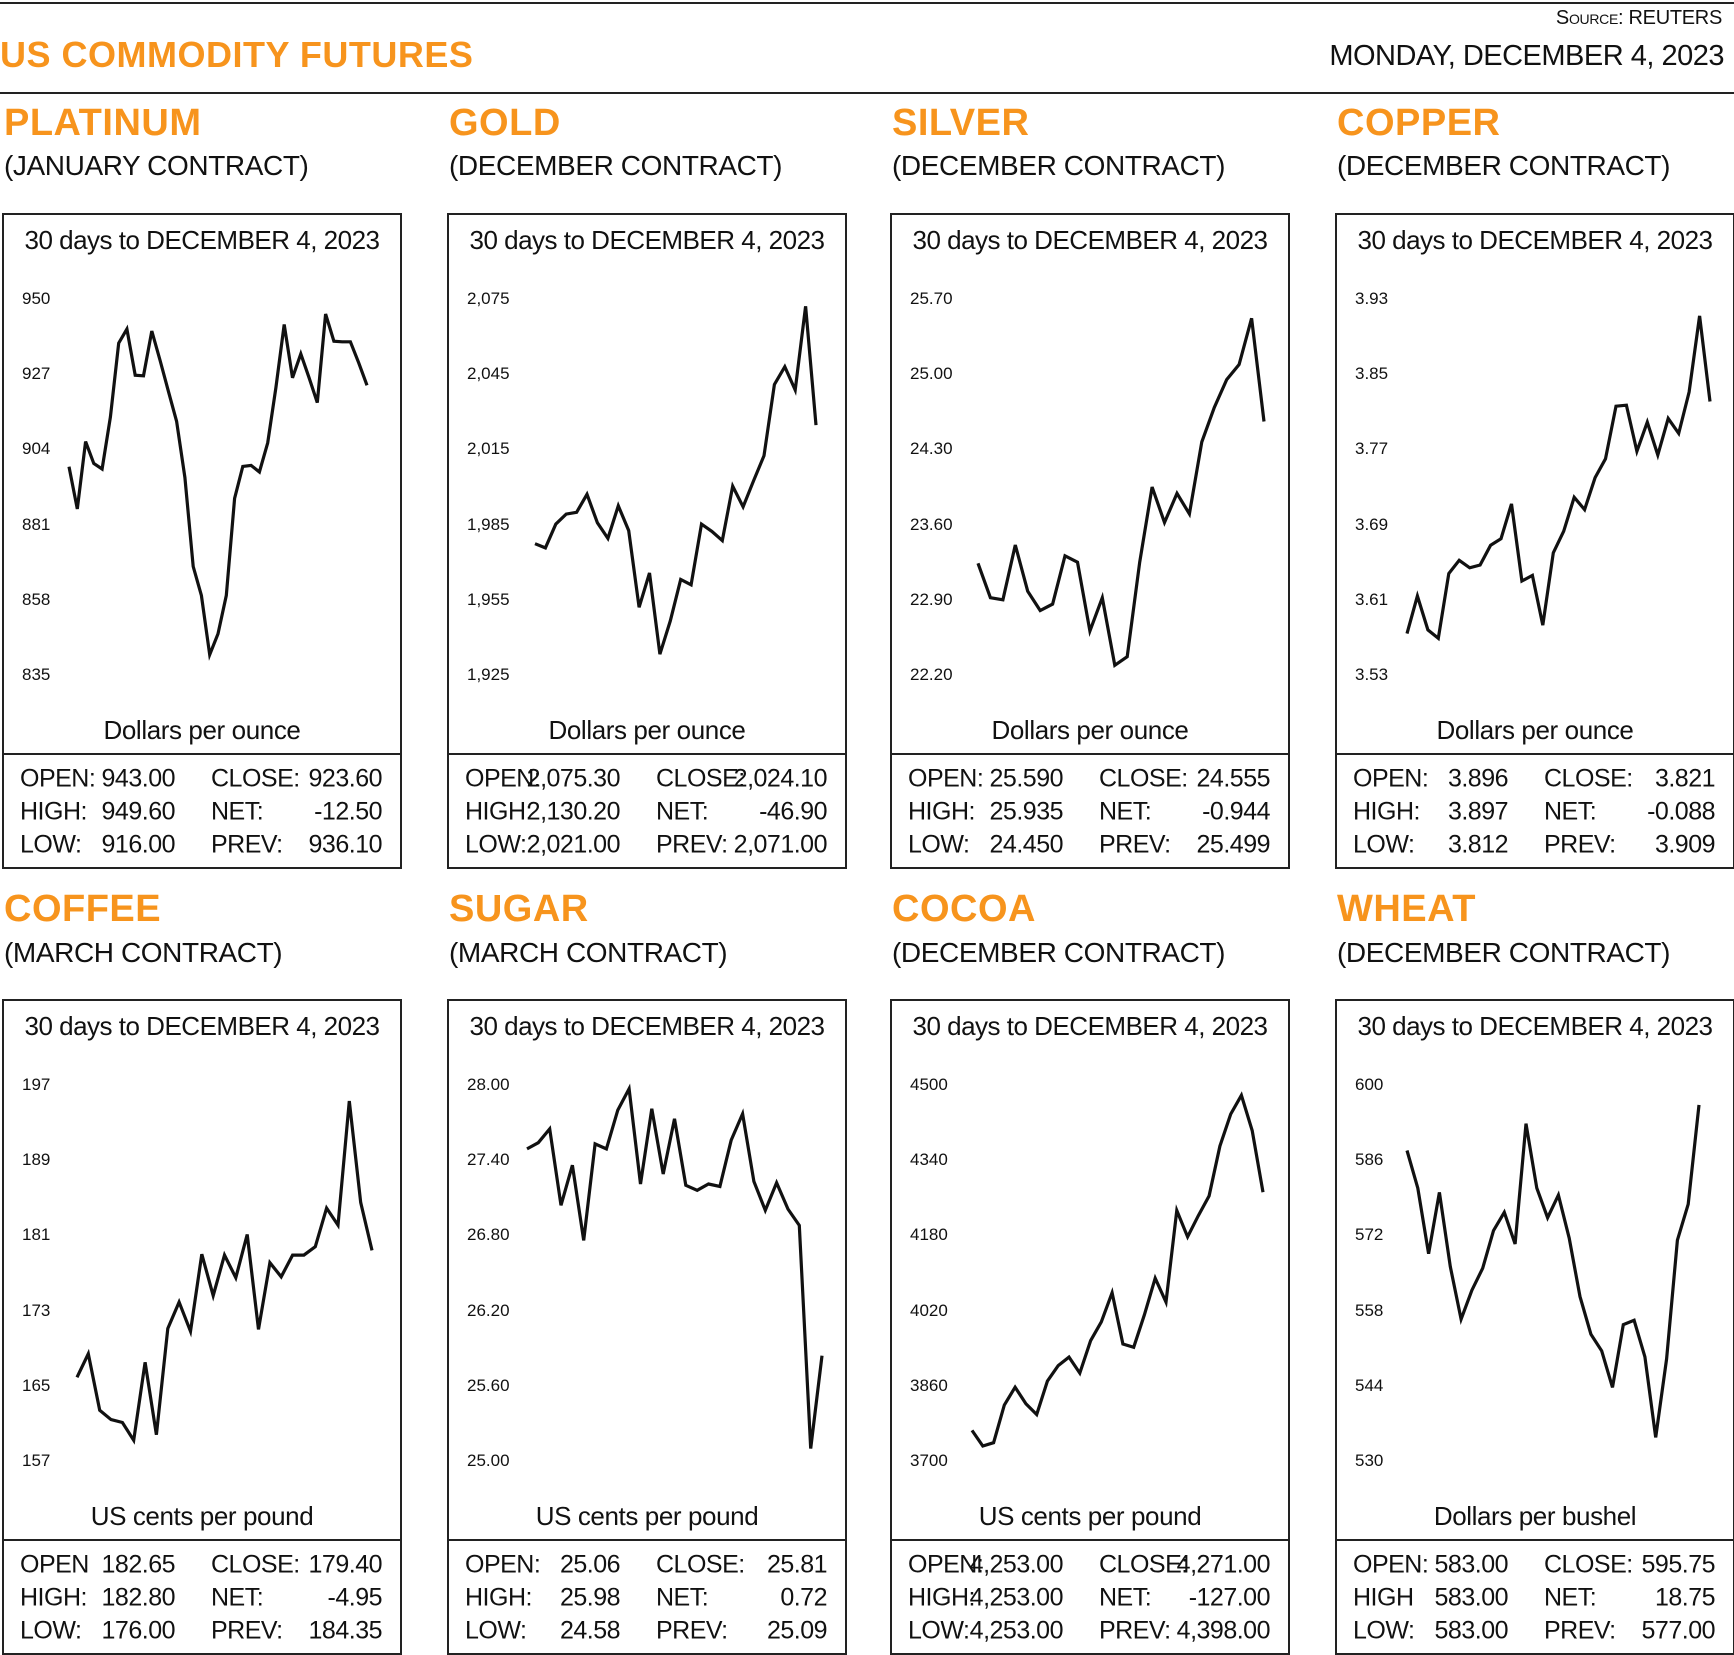  Describe the element at coordinates (36, 1460) in the screenshot. I see `y-tick-label: 157` at that location.